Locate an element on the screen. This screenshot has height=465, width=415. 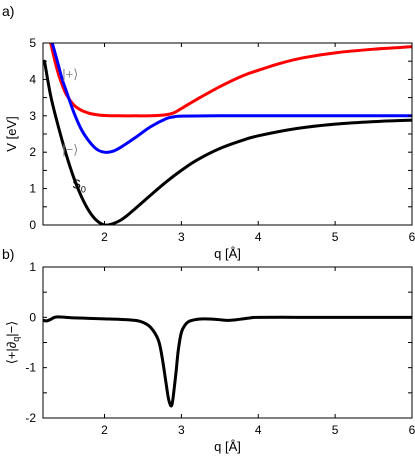
panel-b-x-axis-label: q [Å] is located at coordinates (227, 446).